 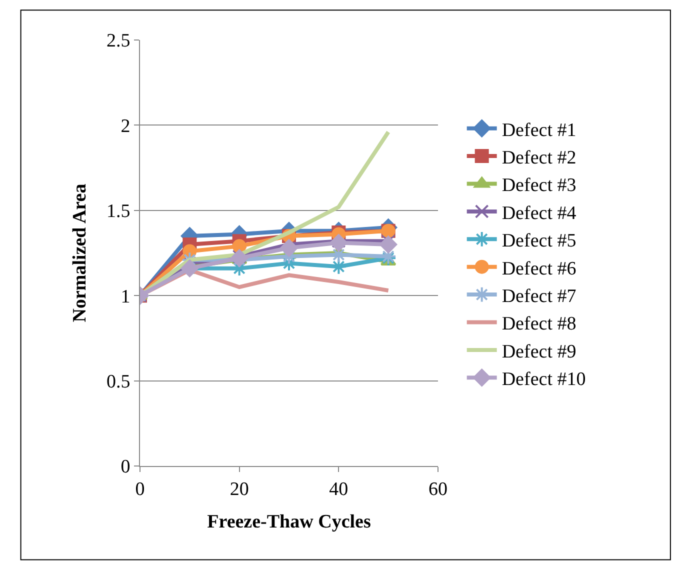 What do you see at coordinates (289, 522) in the screenshot?
I see `x-axis-title: Freeze-Thaw Cycles` at bounding box center [289, 522].